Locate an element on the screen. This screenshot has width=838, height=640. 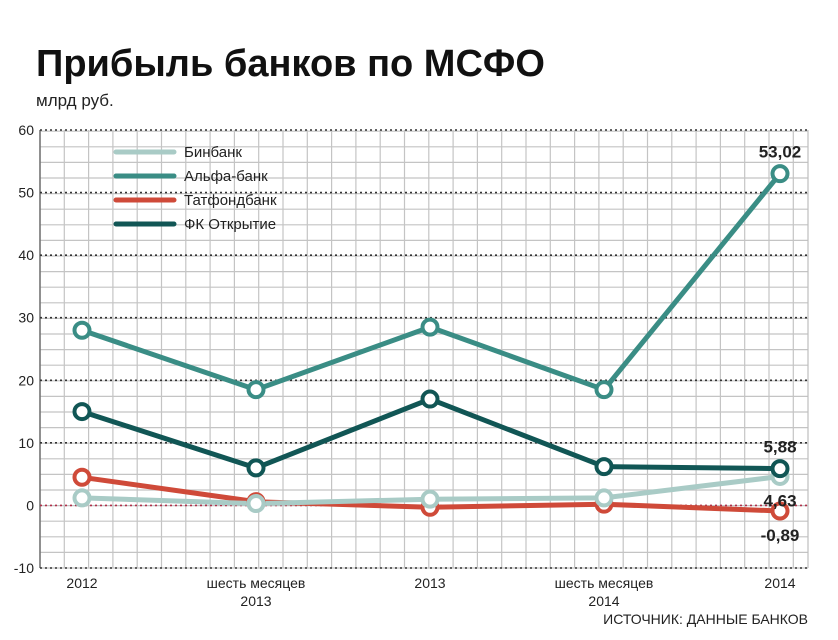
legend-label: Бинбанк is located at coordinates (213, 152).